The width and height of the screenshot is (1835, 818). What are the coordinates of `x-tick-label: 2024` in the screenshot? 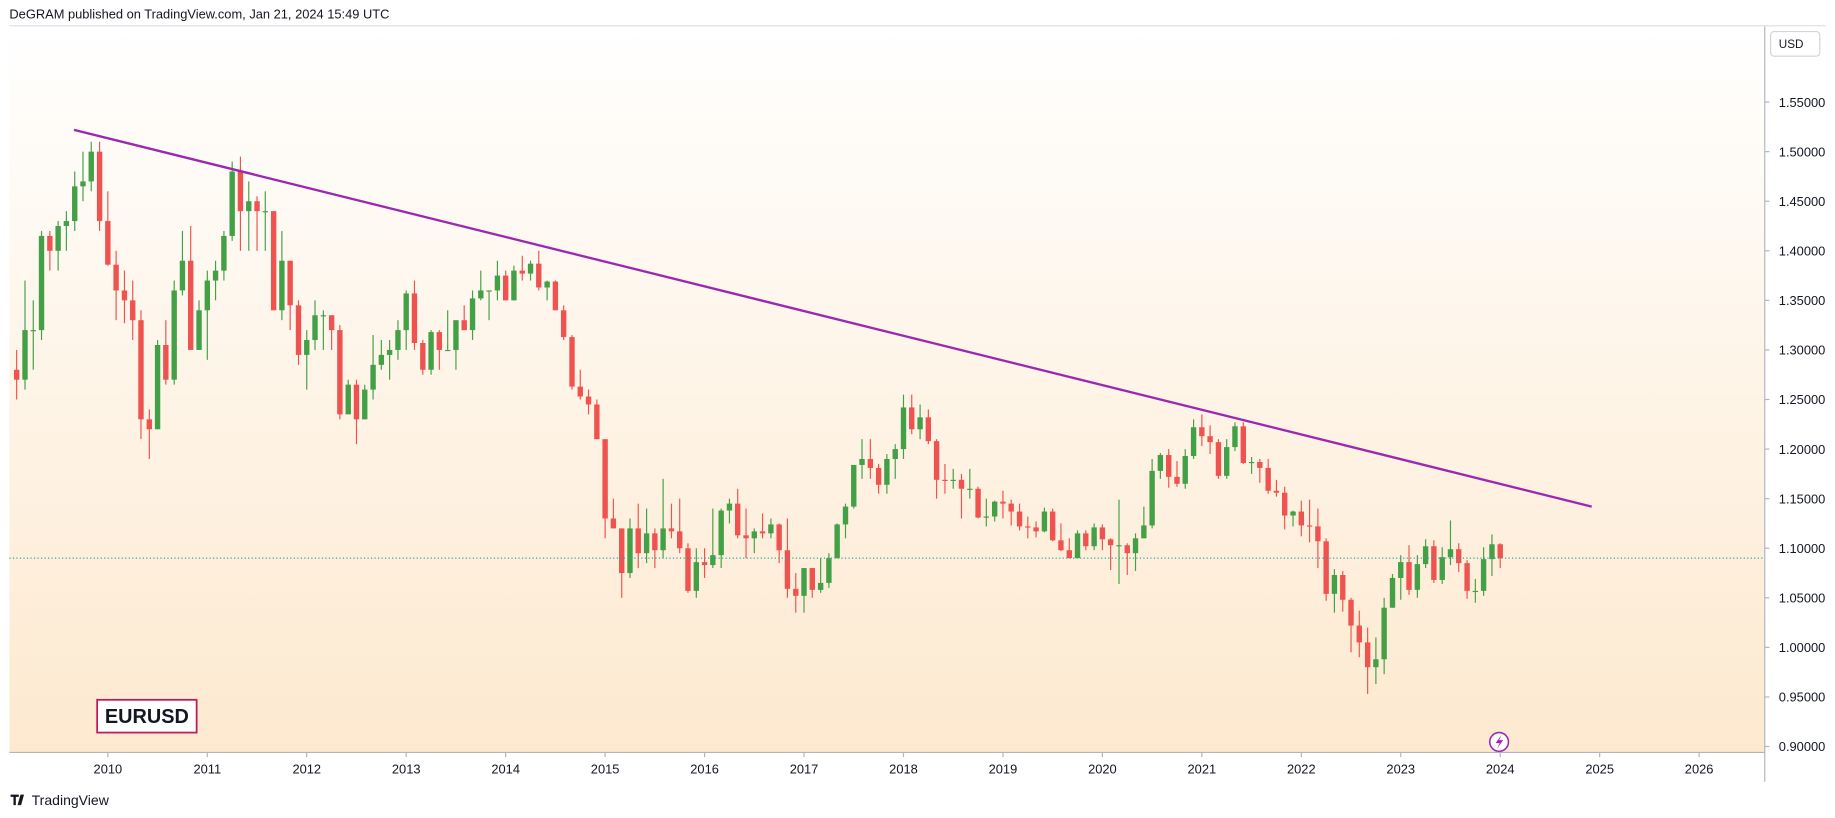 It's located at (1500, 769).